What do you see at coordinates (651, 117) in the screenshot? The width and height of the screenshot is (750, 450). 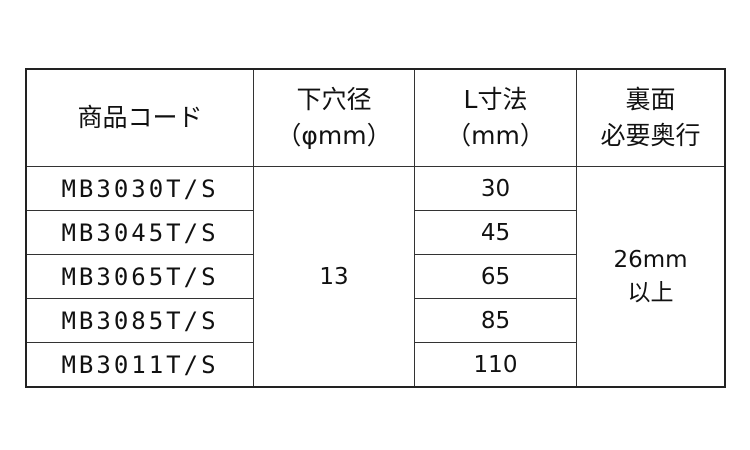 I see `header-depth: 裏面 必要奥行` at bounding box center [651, 117].